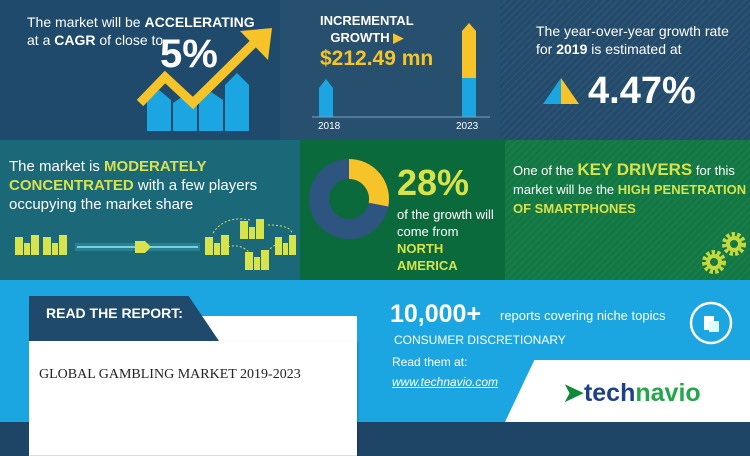  Describe the element at coordinates (469, 97) in the screenshot. I see `bar-2023-base` at that location.